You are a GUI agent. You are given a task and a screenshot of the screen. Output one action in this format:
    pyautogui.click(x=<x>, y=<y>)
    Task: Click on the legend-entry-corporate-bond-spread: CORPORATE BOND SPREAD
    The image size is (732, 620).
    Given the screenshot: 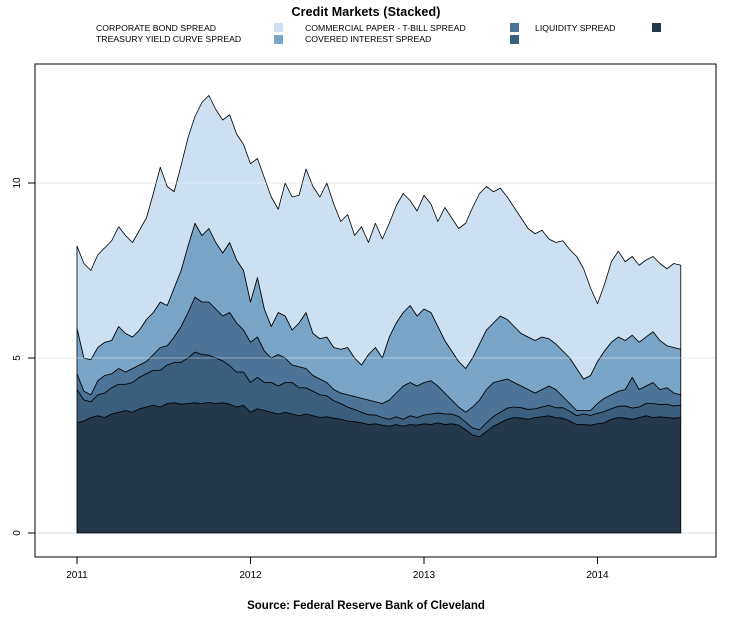 What is the action you would take?
    pyautogui.click(x=189, y=28)
    